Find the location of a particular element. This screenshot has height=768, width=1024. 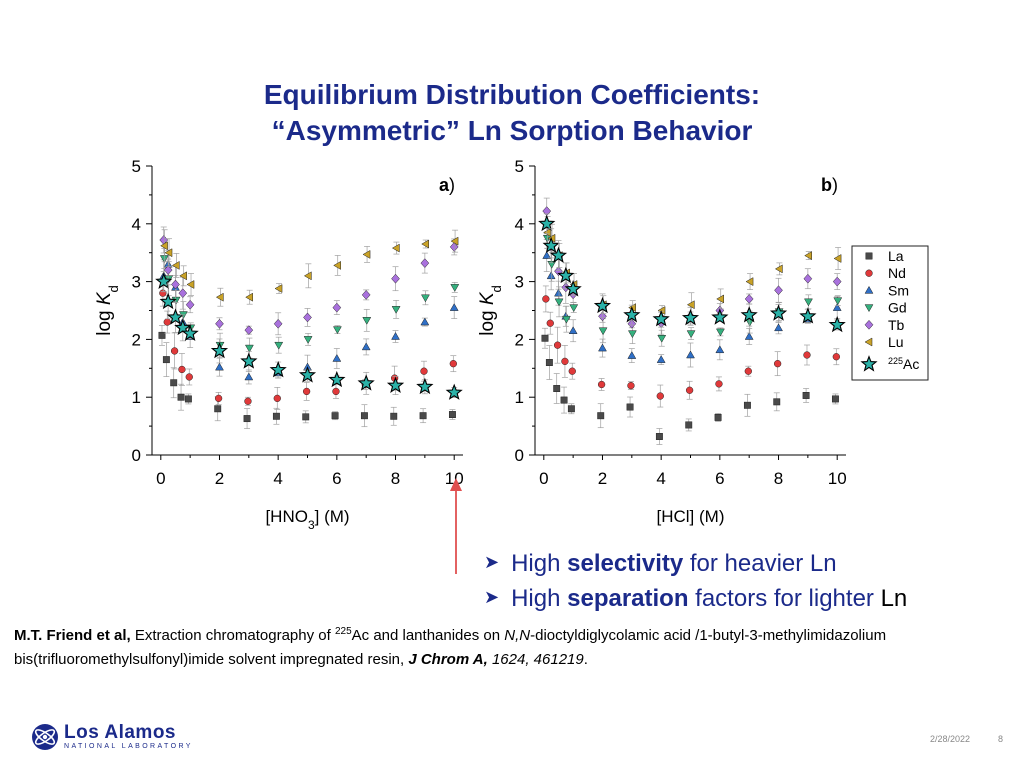

legend-label: Gd is located at coordinates (897, 308).